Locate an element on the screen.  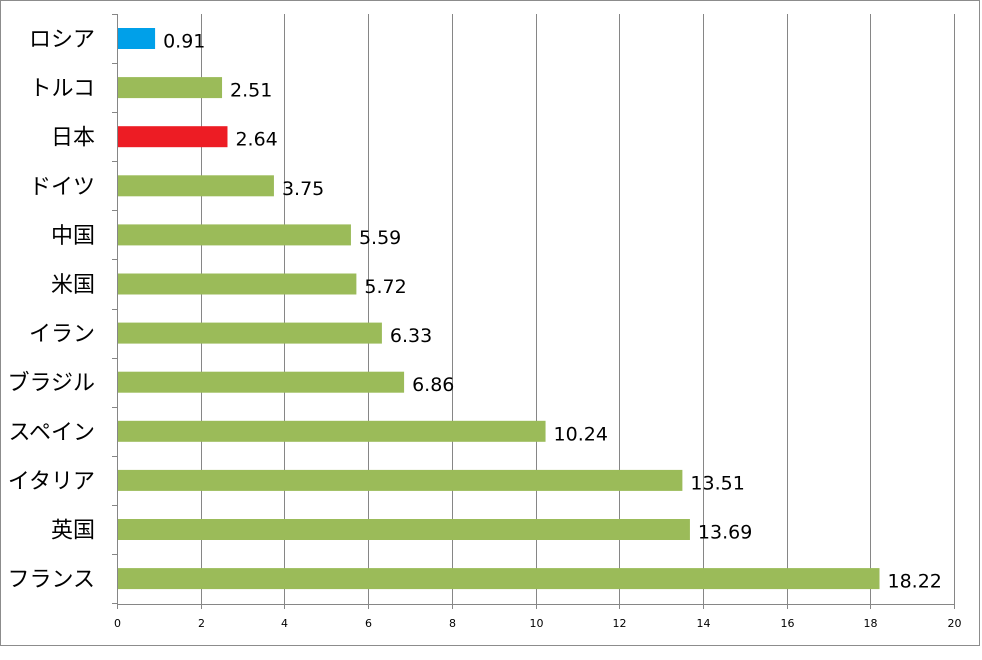
value-label: 0.91 is located at coordinates (184, 42).